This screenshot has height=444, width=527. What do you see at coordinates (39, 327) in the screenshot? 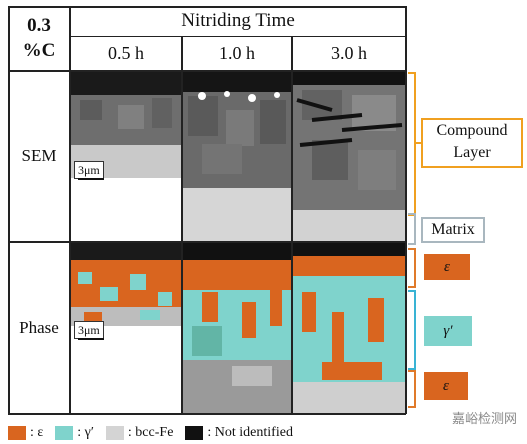
I see `row-header-phase: Phase` at bounding box center [39, 327].